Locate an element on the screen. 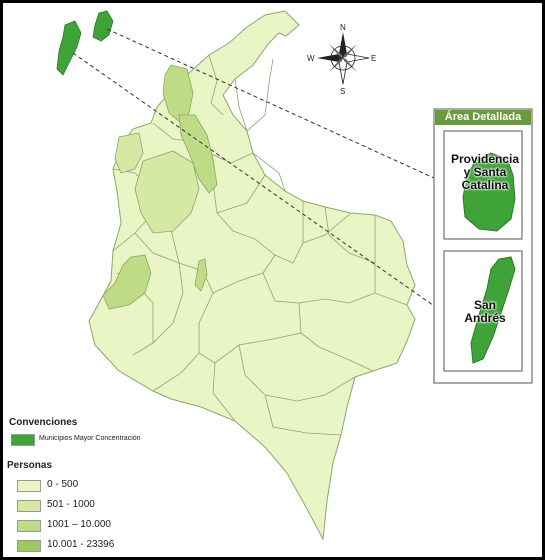  inset-island-san-andres is located at coordinates (493, 310).